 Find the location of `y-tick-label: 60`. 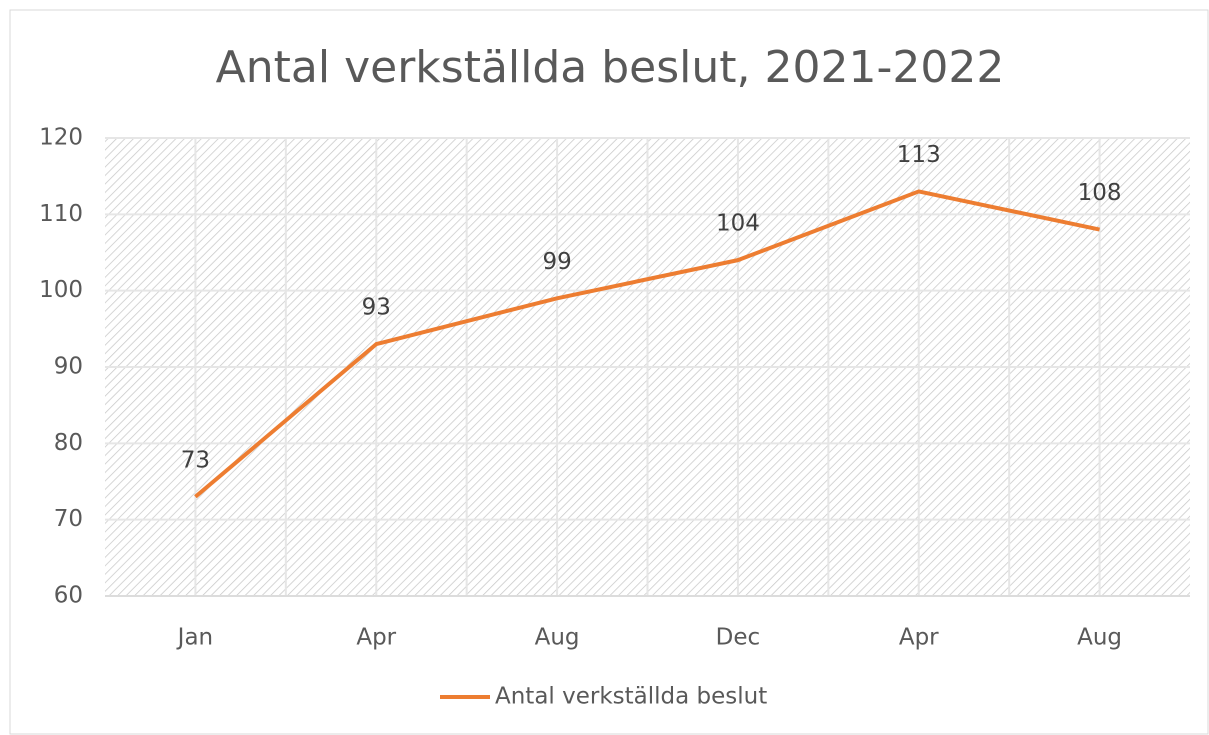

y-tick-label: 60 is located at coordinates (68, 596).